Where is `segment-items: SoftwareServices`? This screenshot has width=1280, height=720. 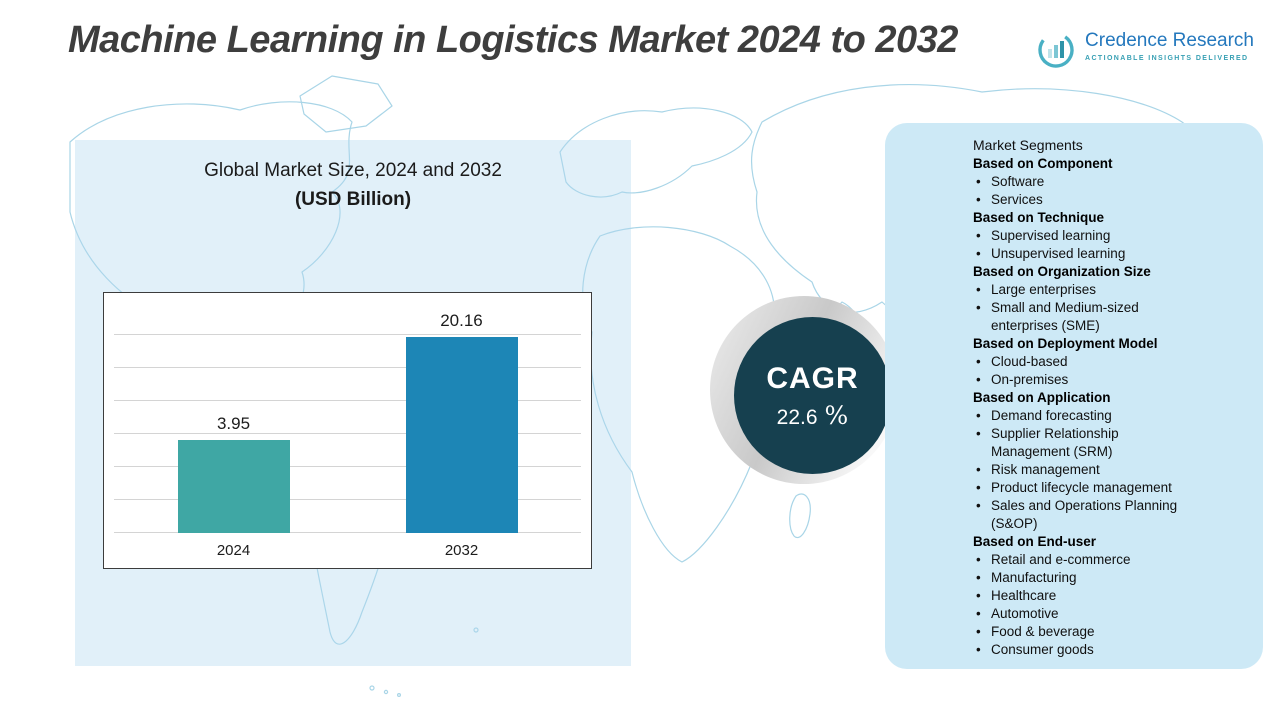
segment-items: SoftwareServices is located at coordinates (1111, 191).